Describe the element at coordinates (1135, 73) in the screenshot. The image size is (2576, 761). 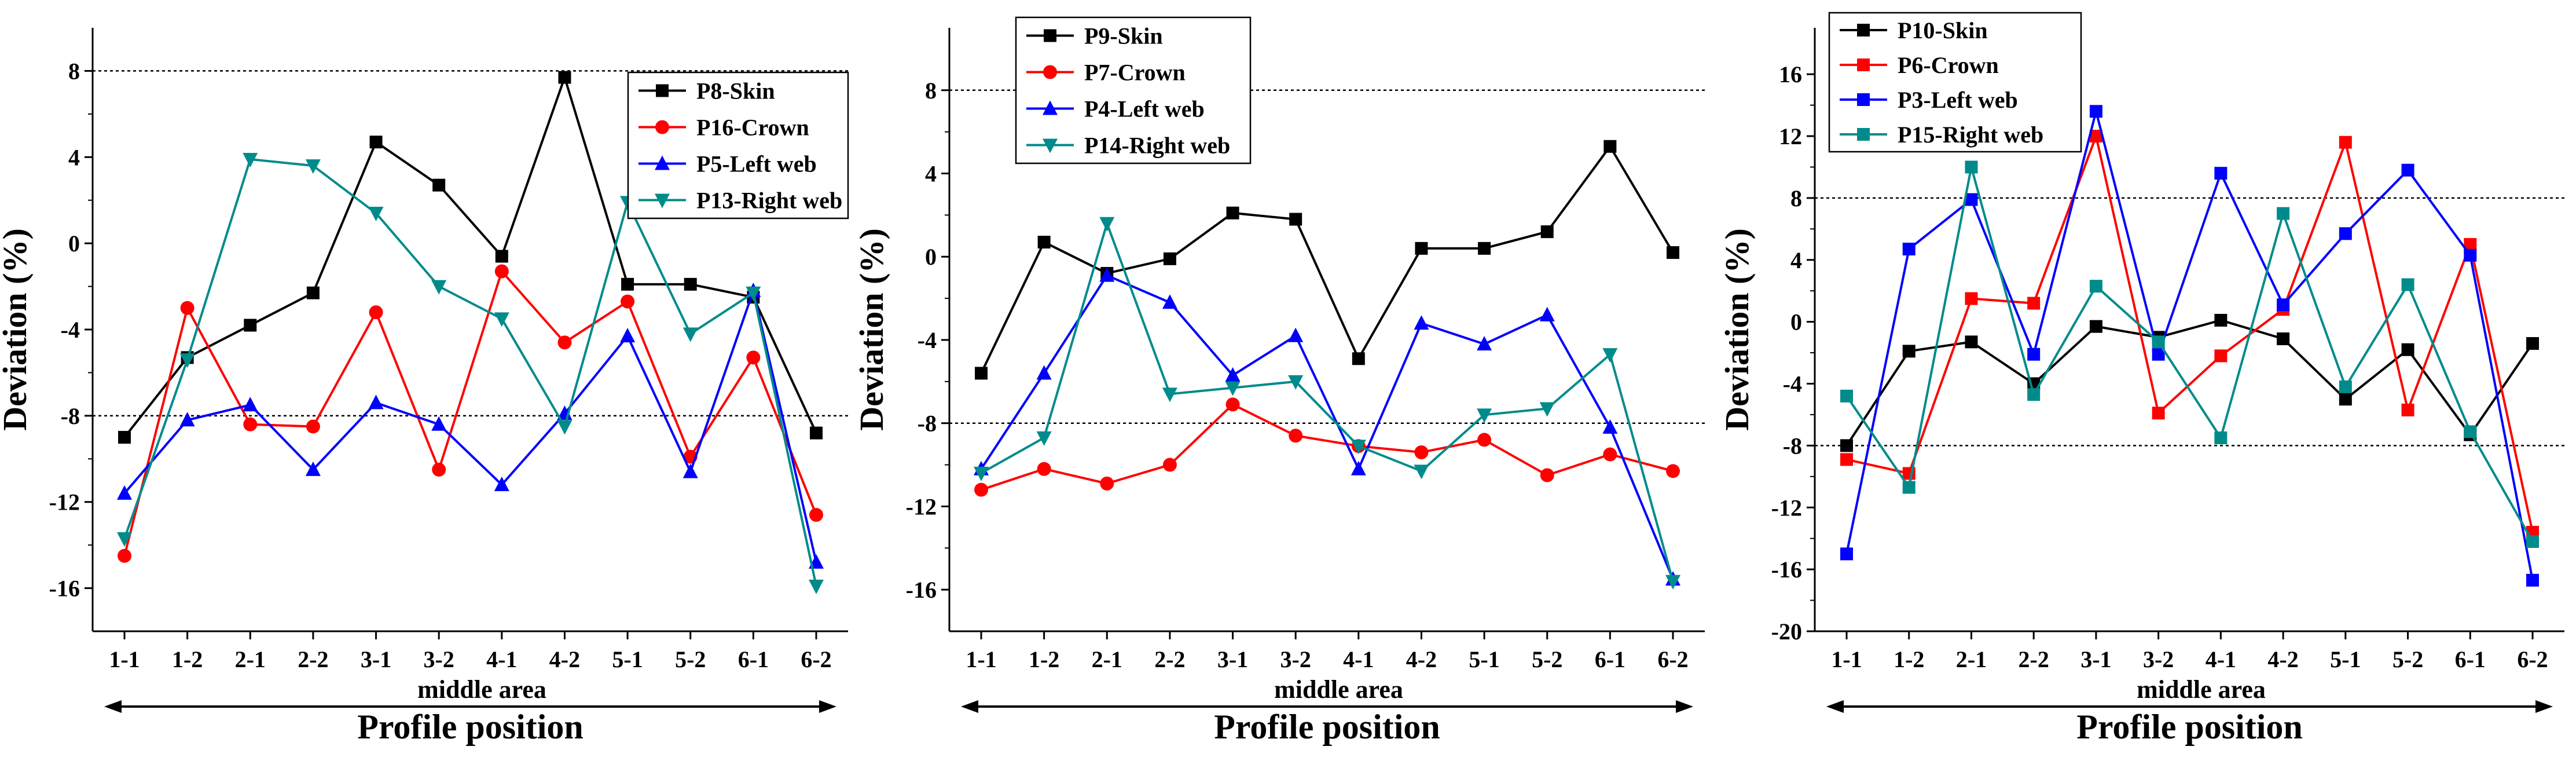
I see `legend-label: P7-Crown` at that location.